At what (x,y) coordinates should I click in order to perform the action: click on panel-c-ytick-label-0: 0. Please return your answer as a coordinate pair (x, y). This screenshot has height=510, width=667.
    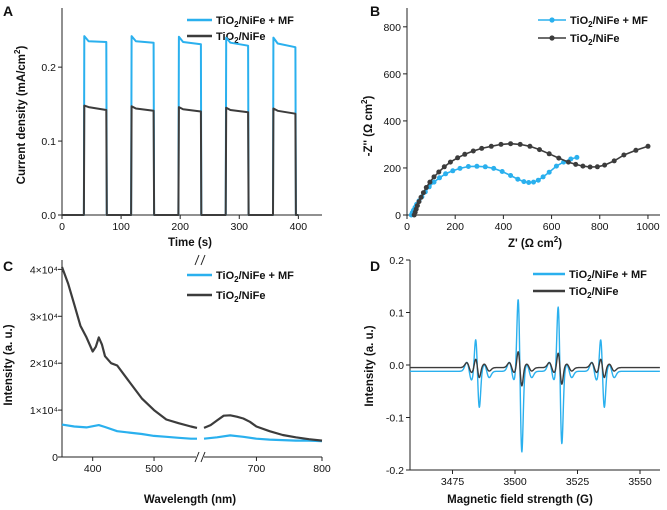
    Looking at the image, I should click on (55, 458).